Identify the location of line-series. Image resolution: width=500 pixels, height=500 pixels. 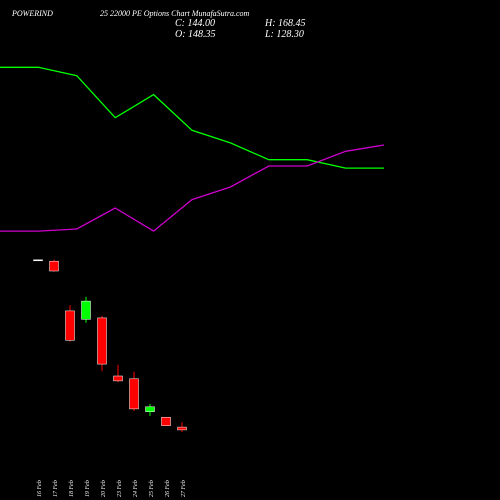
(192, 188).